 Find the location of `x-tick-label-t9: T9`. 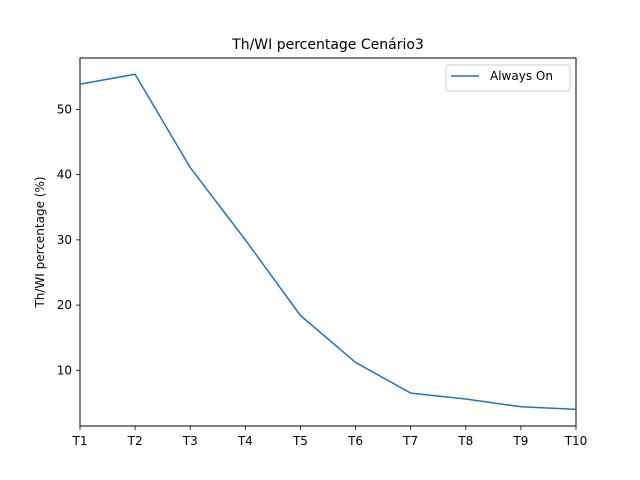

x-tick-label-t9: T9 is located at coordinates (520, 441).